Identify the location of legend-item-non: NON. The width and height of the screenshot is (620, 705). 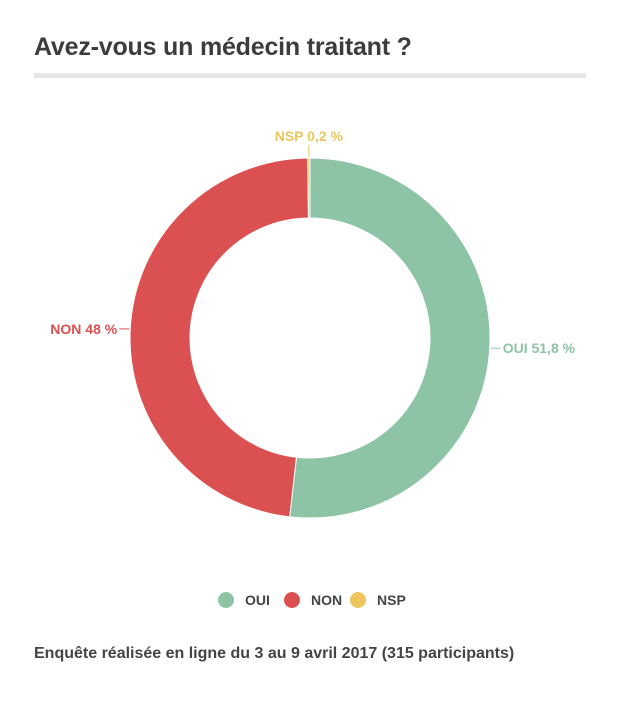
(313, 600).